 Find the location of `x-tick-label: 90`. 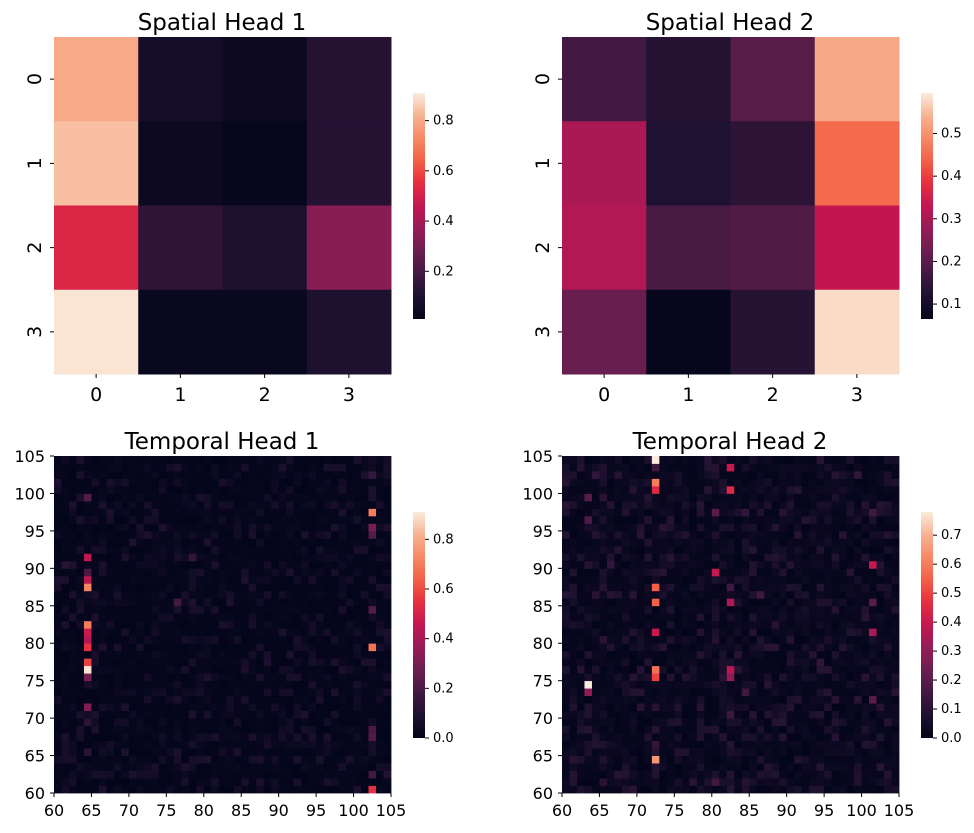

x-tick-label: 90 is located at coordinates (786, 810).